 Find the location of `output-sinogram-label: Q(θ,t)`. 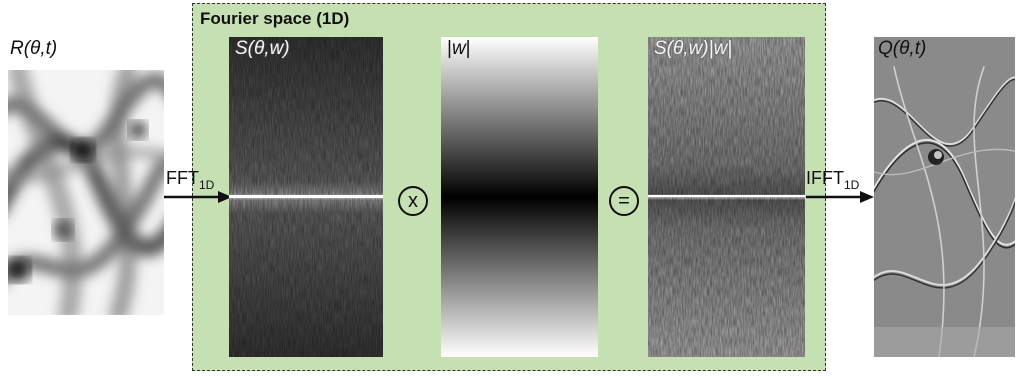

output-sinogram-label: Q(θ,t) is located at coordinates (902, 48).